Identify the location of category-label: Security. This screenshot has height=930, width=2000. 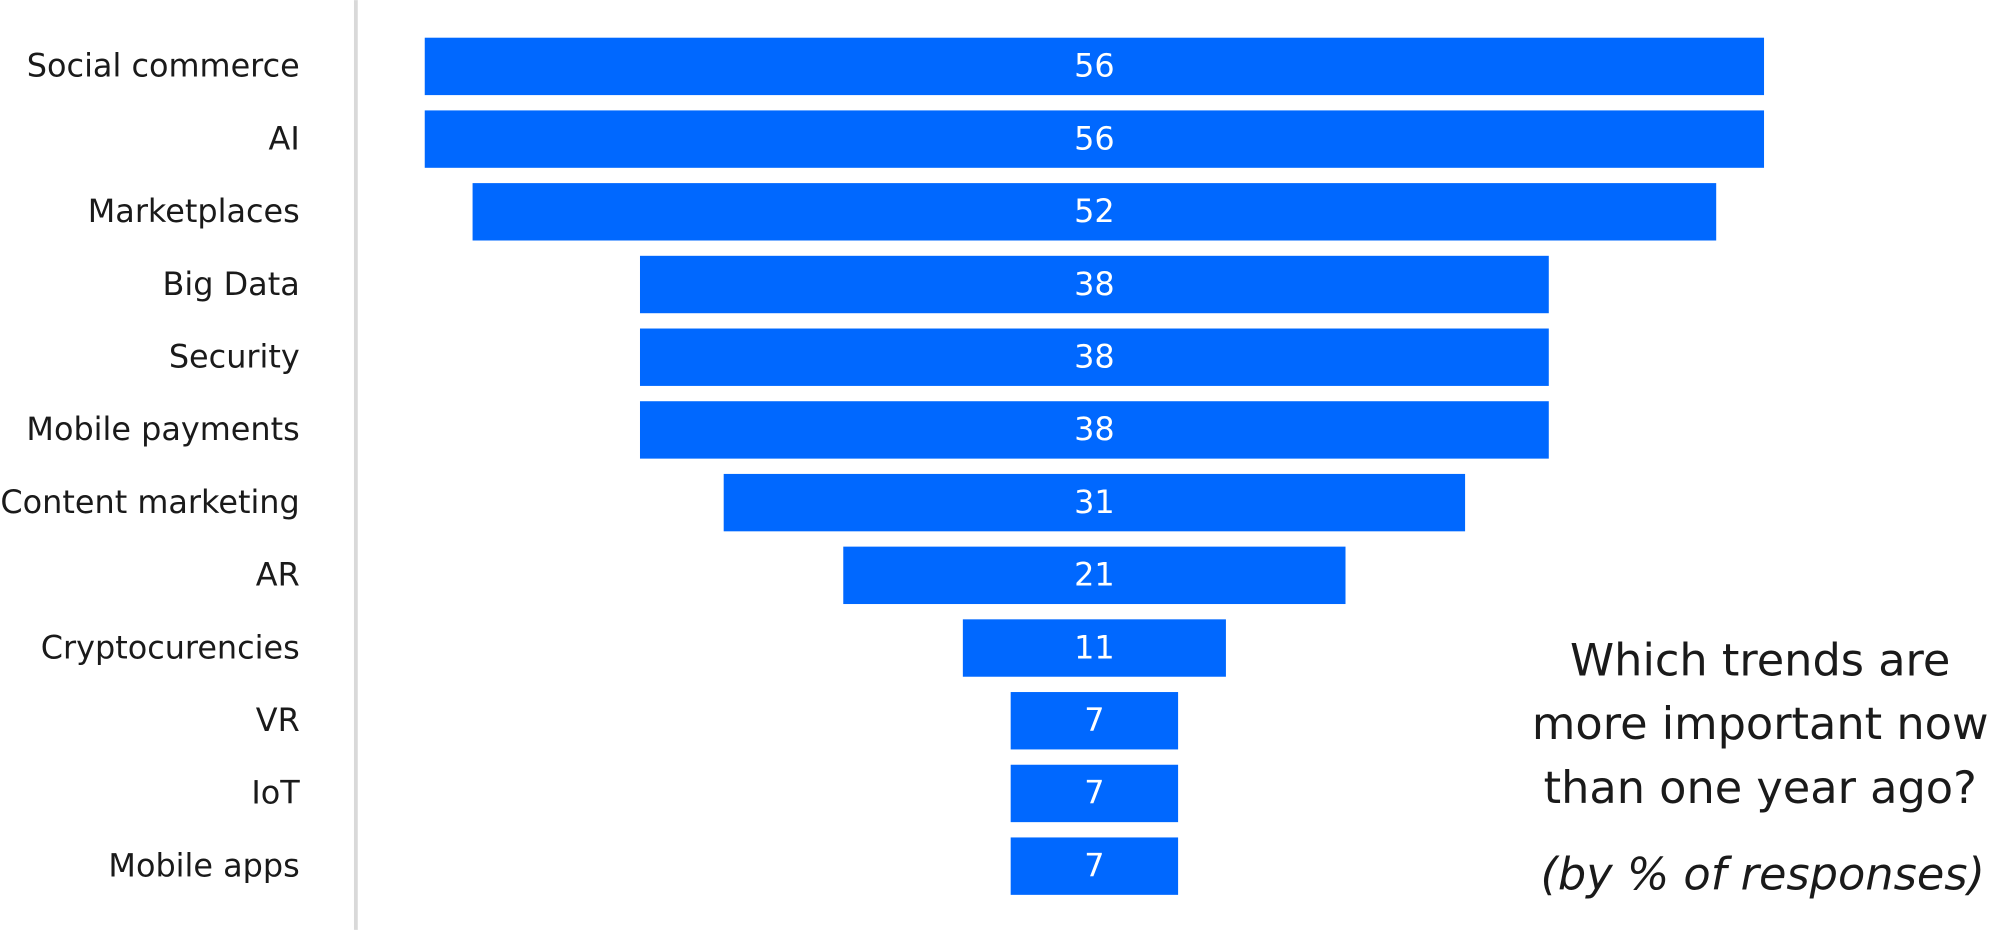
(234, 356).